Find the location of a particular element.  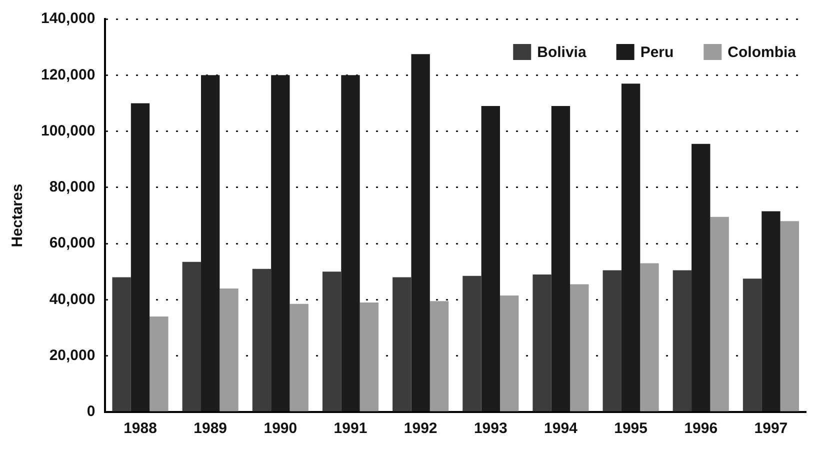

y-tick-label: 40,000 is located at coordinates (72, 299).